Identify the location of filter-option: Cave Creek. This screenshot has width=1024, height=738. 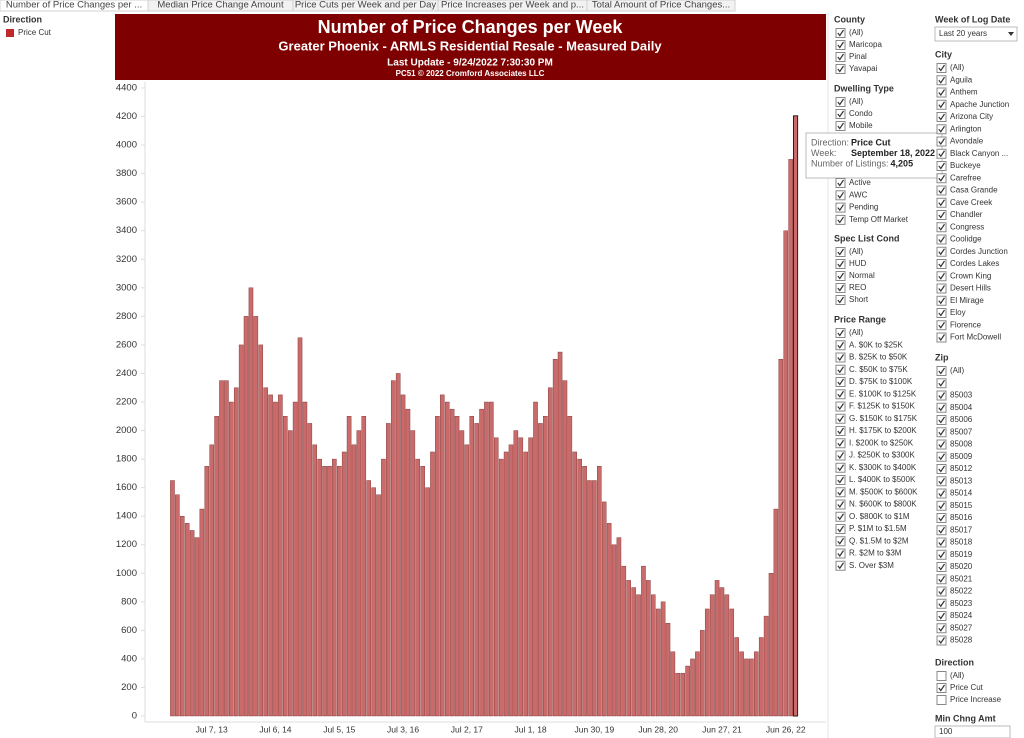
(971, 202).